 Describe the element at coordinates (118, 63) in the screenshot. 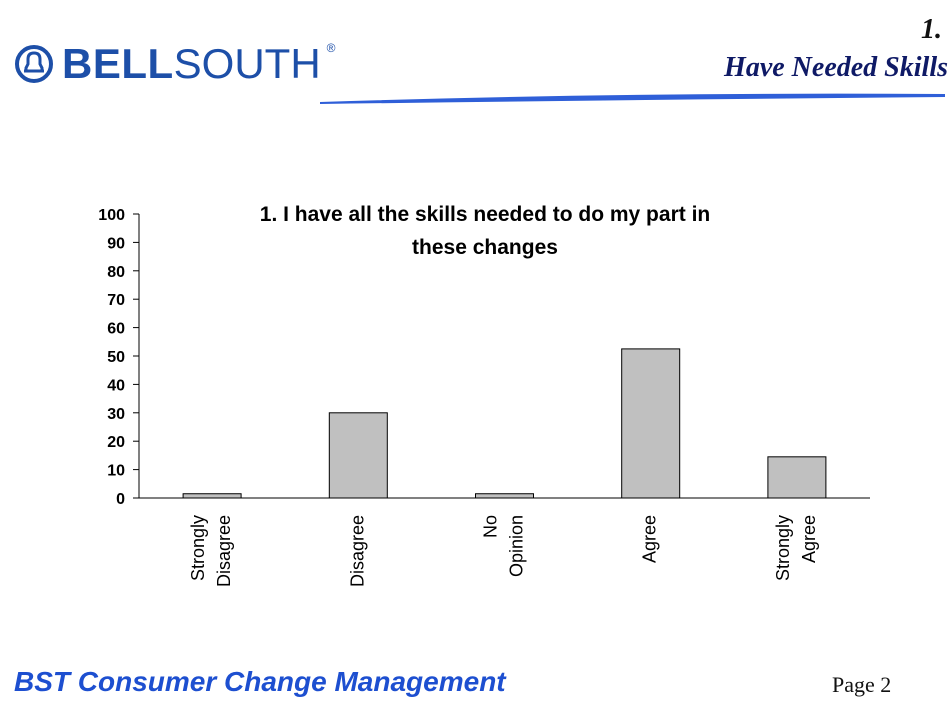

I see `logo-text-bell: BELL` at that location.